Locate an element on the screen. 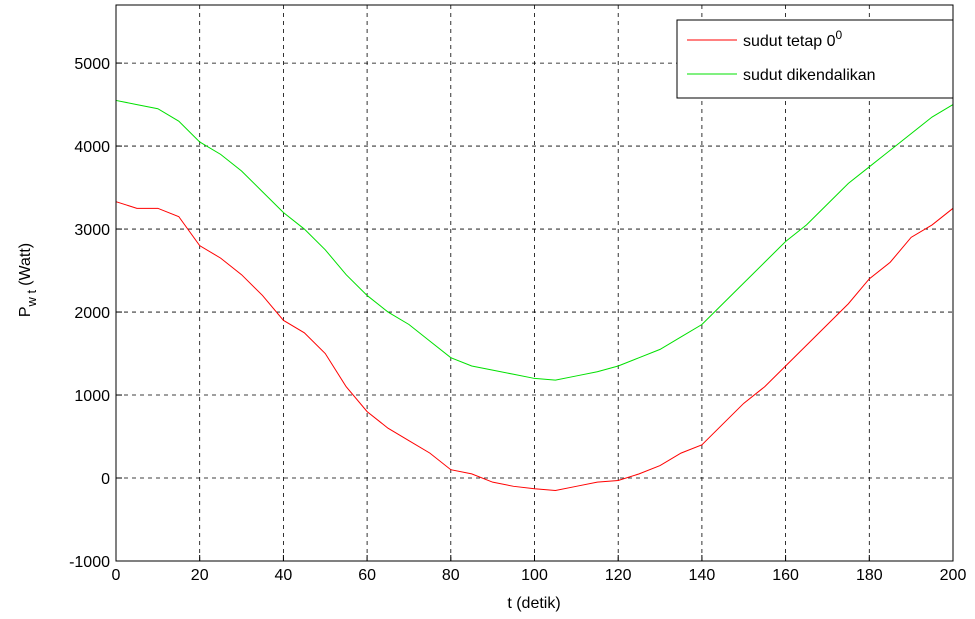 The width and height of the screenshot is (975, 619). x-tick-label: 60 is located at coordinates (367, 575).